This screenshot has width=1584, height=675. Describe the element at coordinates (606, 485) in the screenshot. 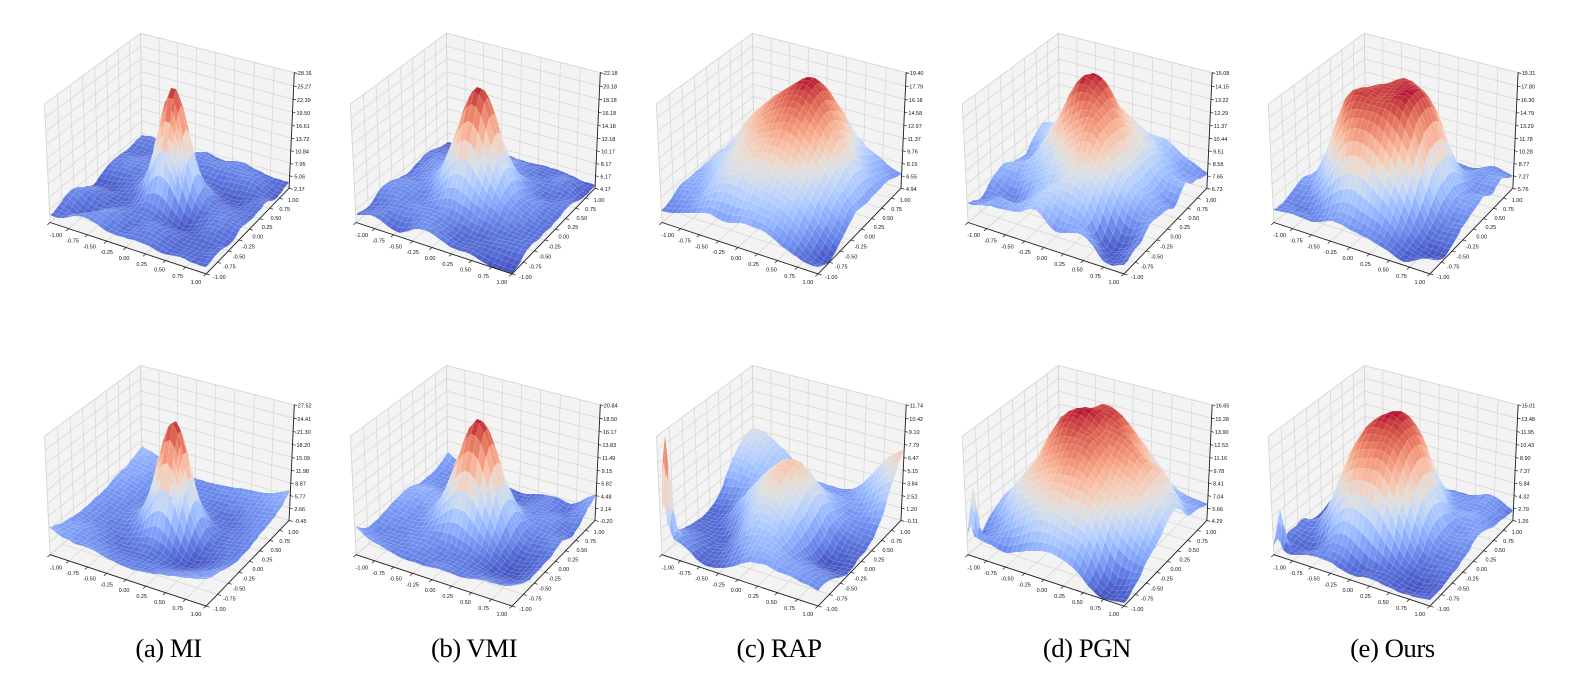

I see `svg-text: 6.82` at that location.